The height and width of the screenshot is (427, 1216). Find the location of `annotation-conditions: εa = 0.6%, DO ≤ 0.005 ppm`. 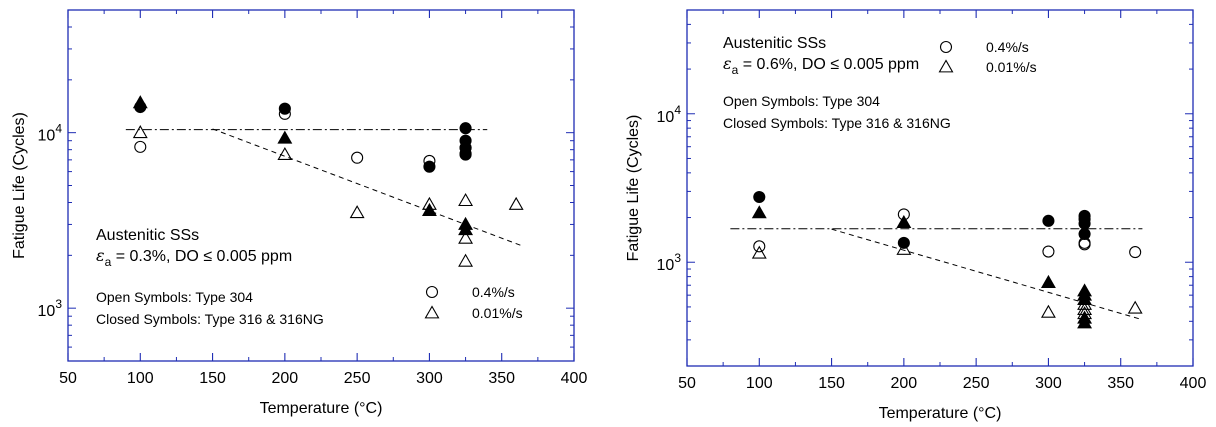

annotation-conditions: εa = 0.6%, DO ≤ 0.005 ppm is located at coordinates (821, 65).